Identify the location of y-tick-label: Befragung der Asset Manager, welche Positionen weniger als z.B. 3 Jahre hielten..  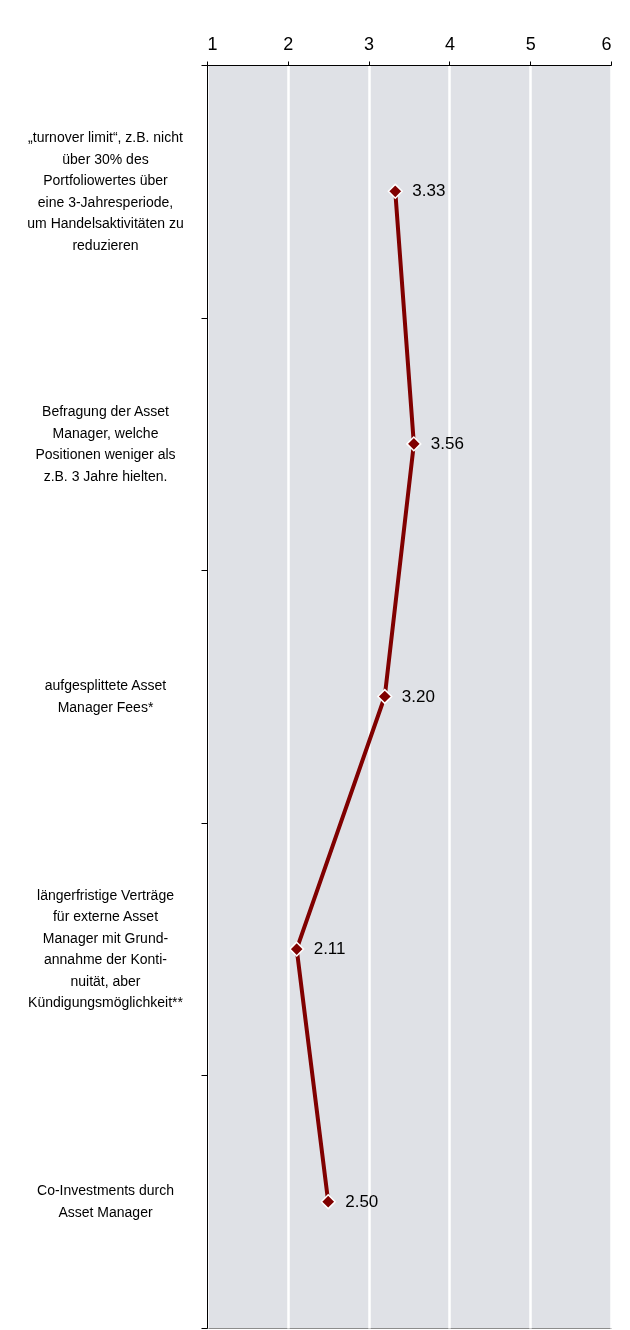
(105, 443).